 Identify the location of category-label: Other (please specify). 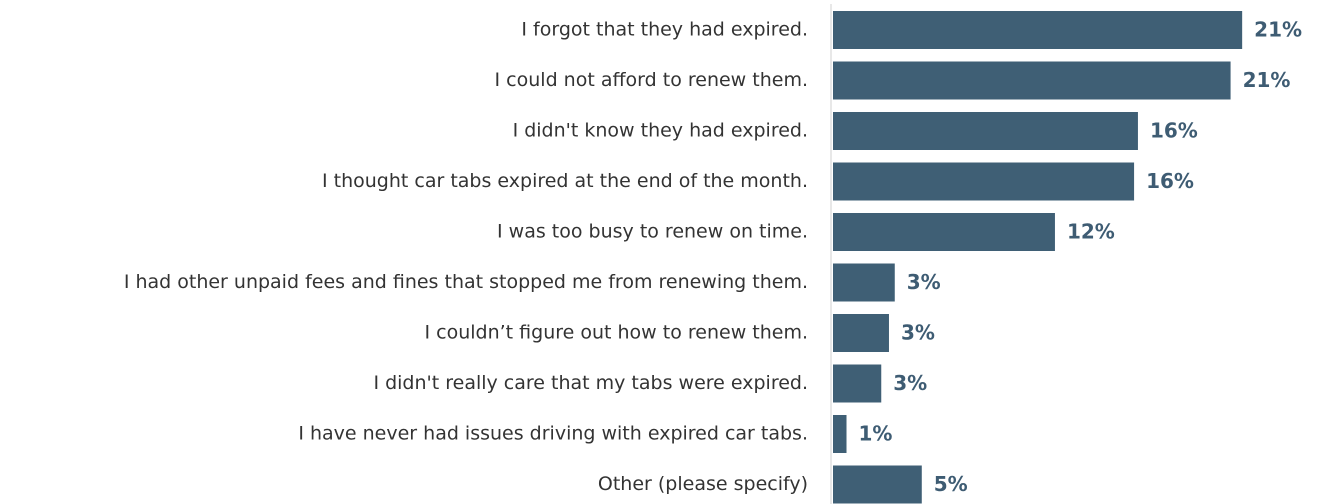
(703, 484).